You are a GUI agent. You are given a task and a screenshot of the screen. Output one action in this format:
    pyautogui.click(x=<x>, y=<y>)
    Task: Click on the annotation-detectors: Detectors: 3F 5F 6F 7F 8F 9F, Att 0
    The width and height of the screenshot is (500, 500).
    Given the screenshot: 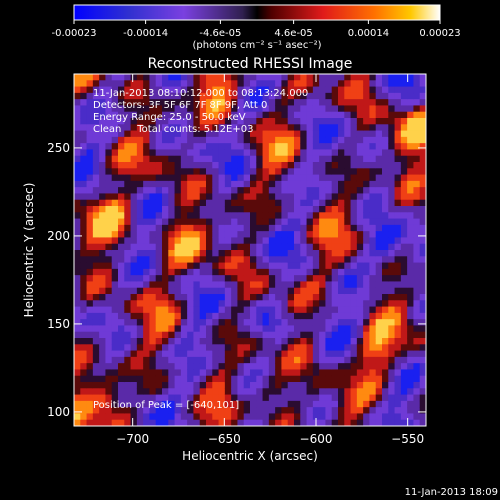 What is the action you would take?
    pyautogui.click(x=180, y=105)
    